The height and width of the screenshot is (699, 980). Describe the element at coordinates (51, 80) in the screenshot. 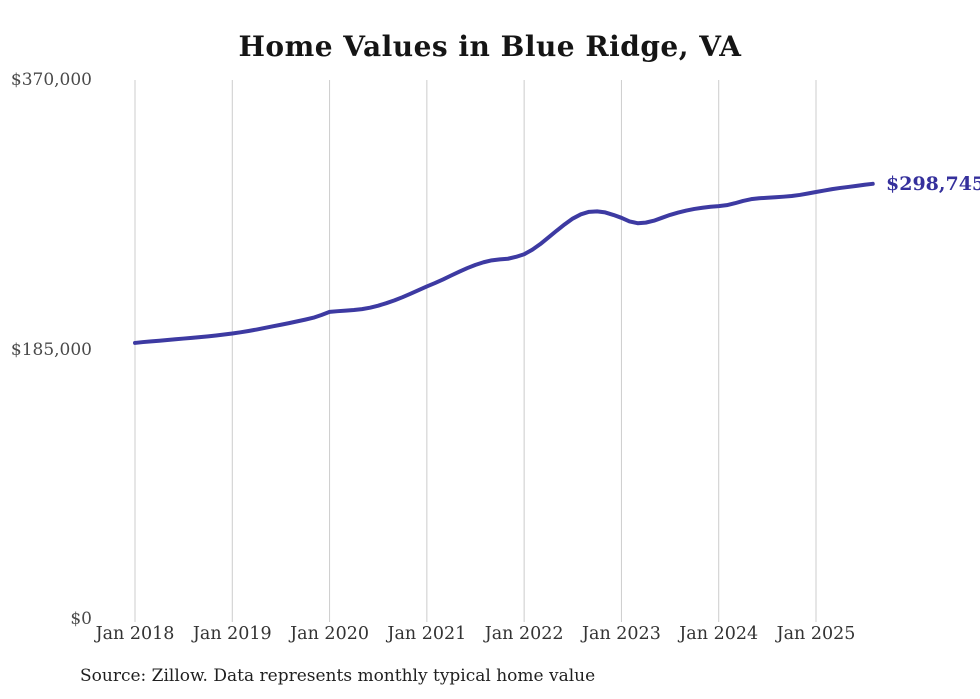

I see `y-tick-label: $370,000` at that location.